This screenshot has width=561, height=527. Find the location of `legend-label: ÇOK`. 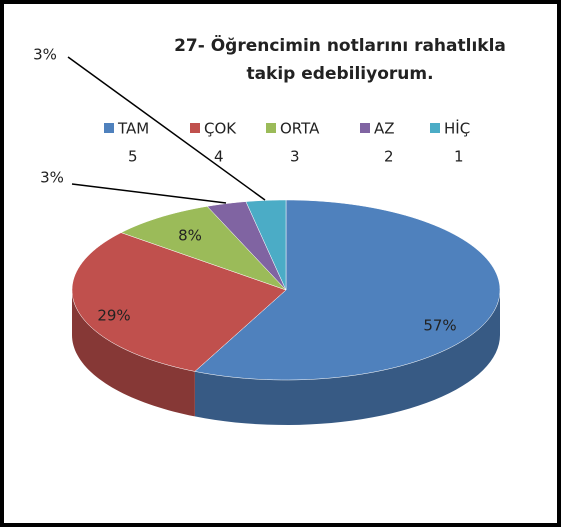

legend-label: ÇOK is located at coordinates (220, 129).